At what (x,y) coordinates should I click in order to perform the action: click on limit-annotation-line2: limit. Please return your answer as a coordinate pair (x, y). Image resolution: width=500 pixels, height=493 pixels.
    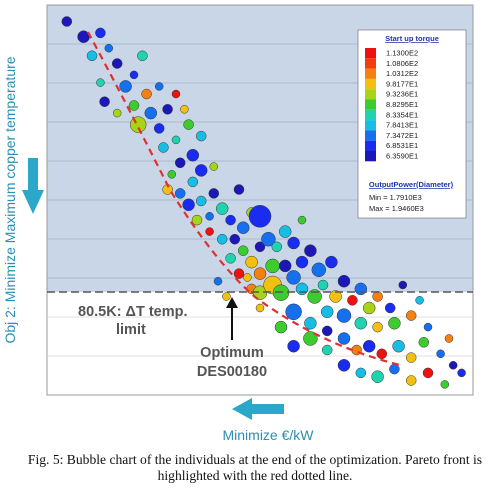
    Looking at the image, I should click on (131, 330).